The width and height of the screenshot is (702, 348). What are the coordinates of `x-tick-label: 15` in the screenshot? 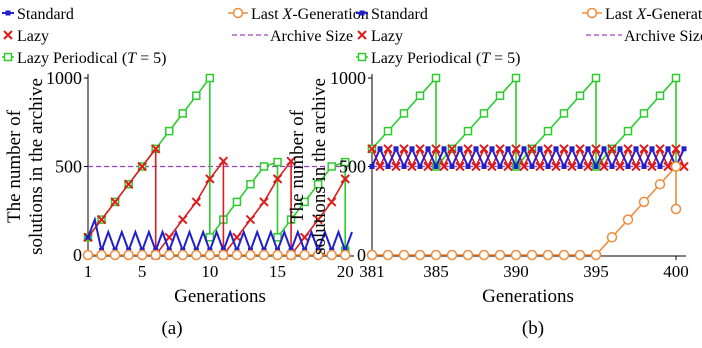 It's located at (277, 271).